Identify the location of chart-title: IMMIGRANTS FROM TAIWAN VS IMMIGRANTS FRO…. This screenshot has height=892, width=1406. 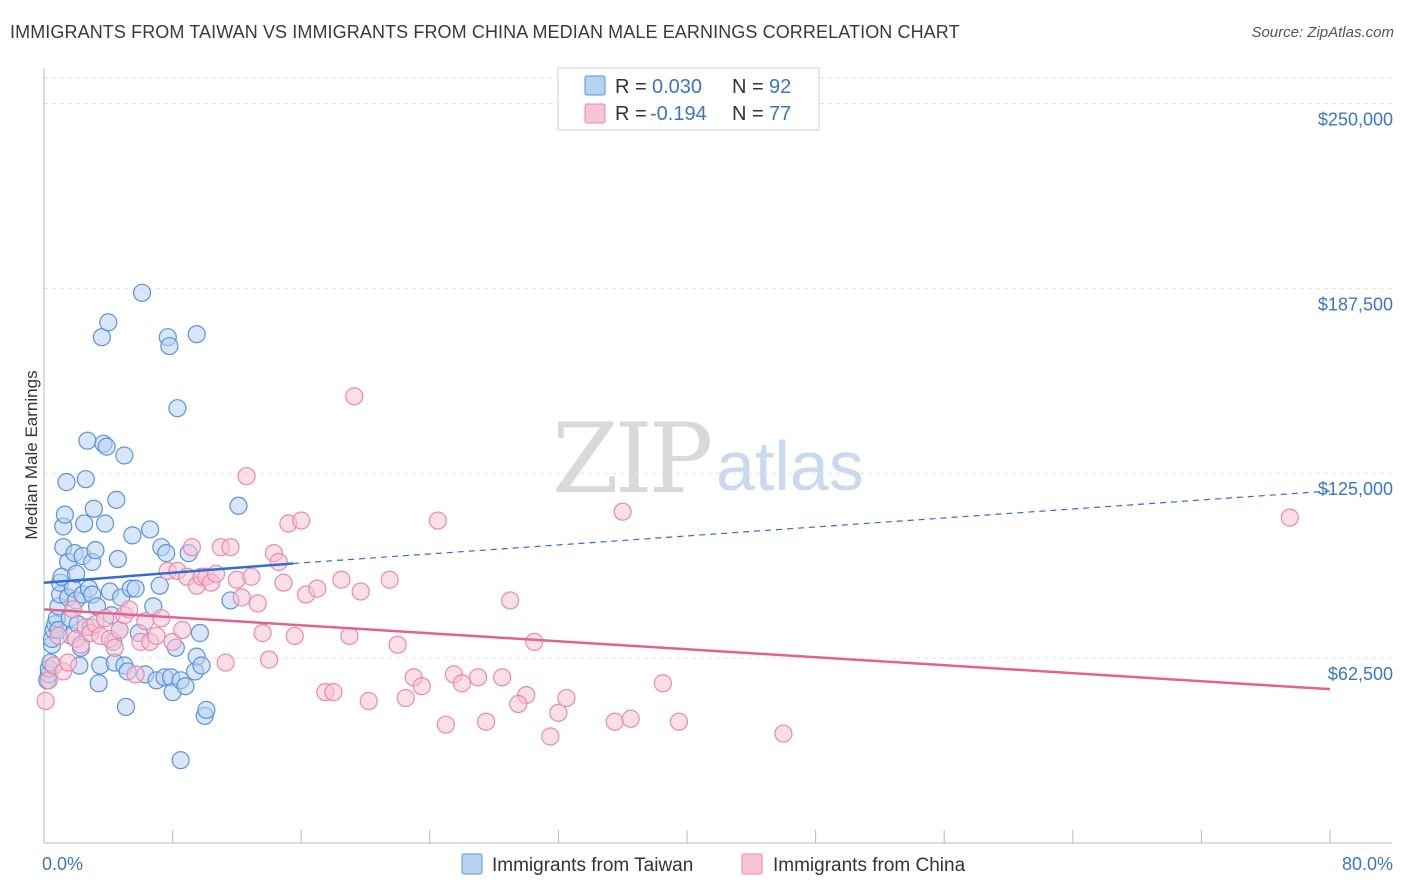
(485, 32).